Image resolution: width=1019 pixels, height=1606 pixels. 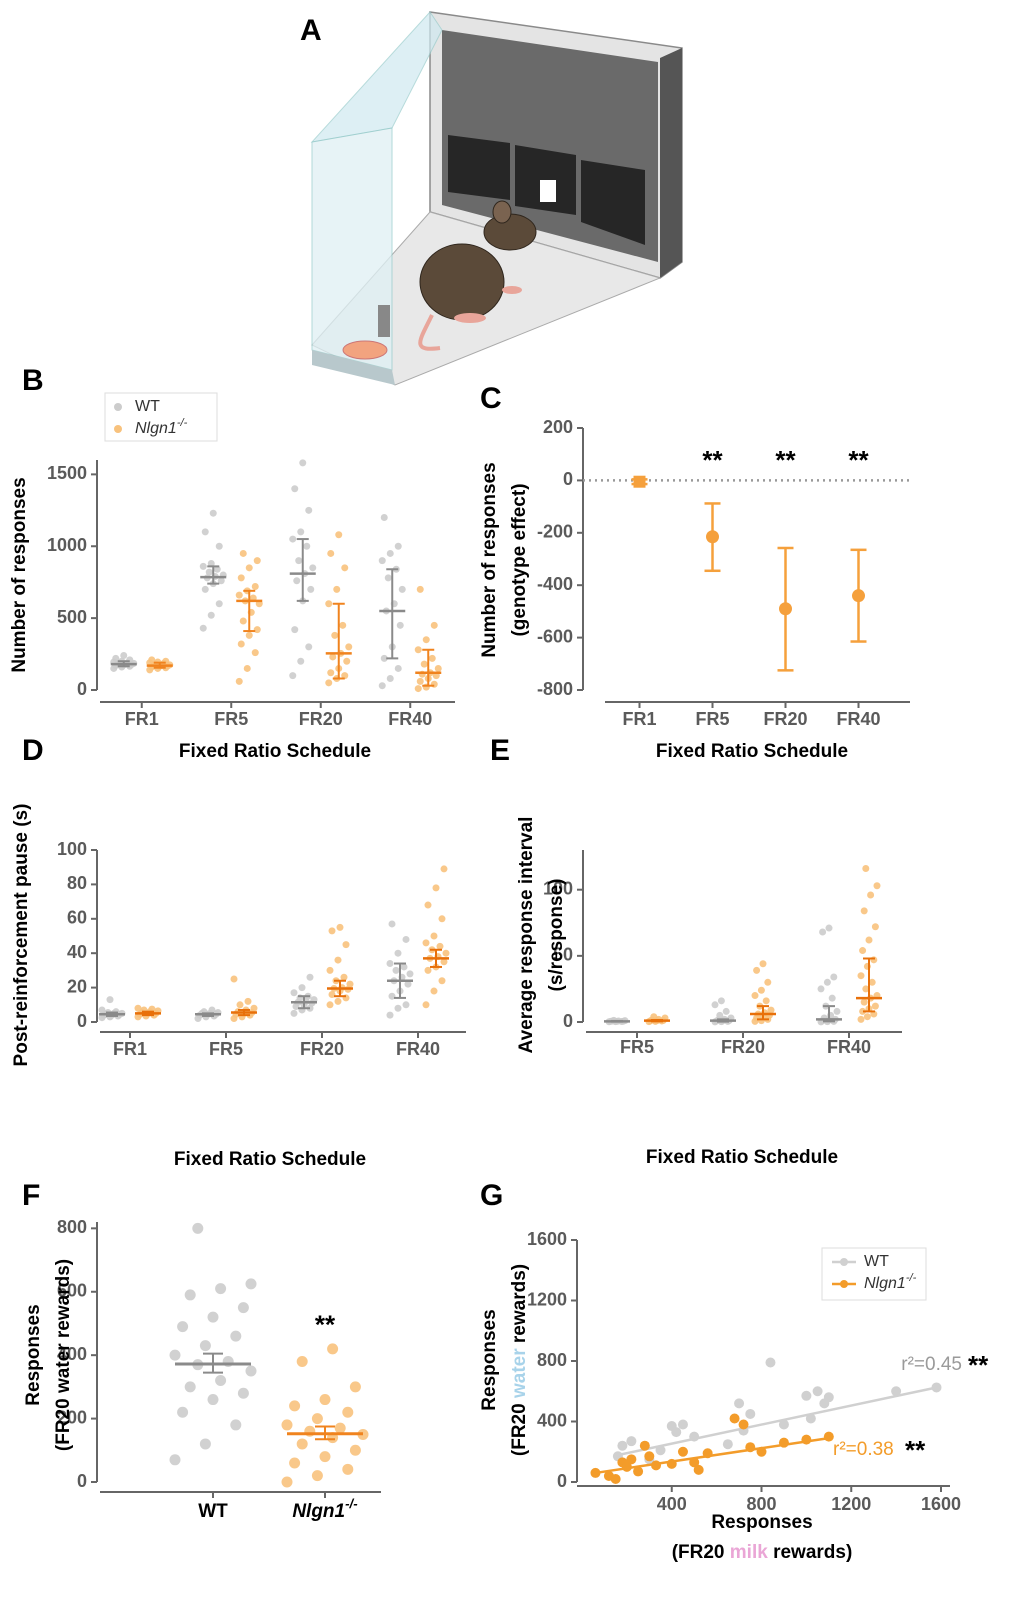 I want to click on y-tick-label: 50, so click(x=563, y=955).